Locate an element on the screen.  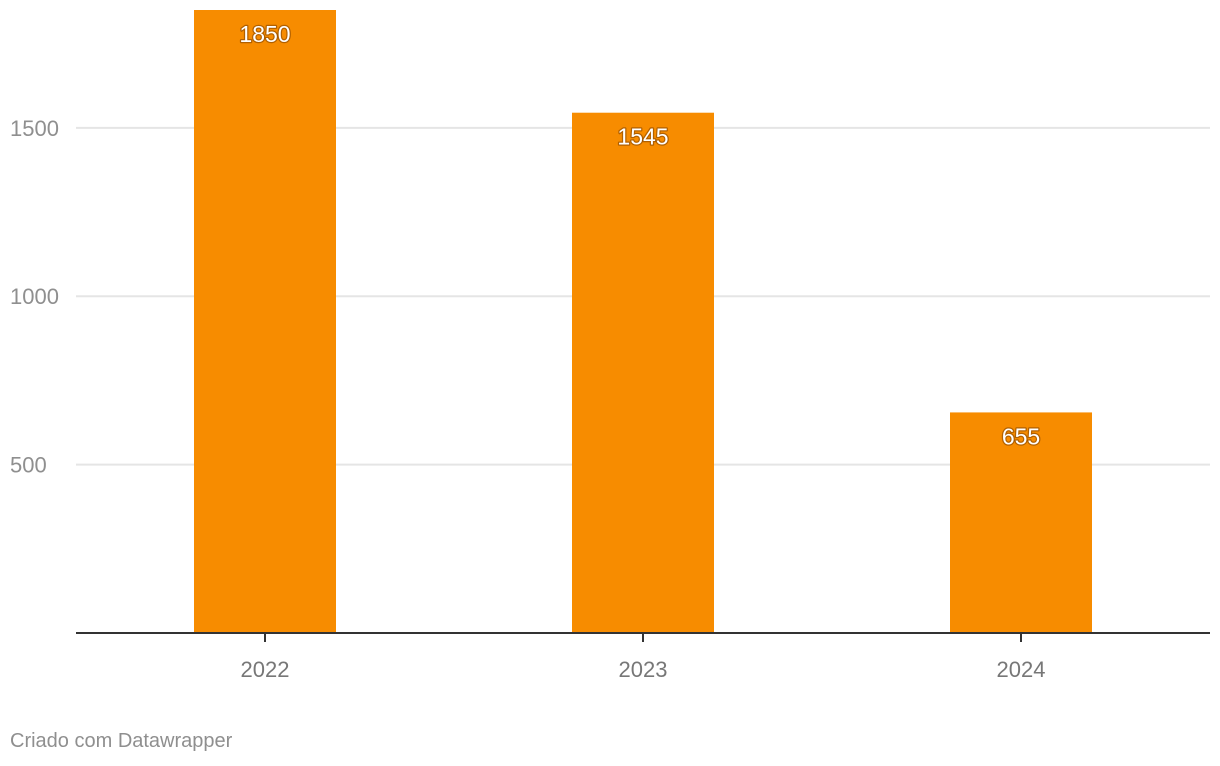
y-tick-label-1000: 1000 is located at coordinates (34, 296).